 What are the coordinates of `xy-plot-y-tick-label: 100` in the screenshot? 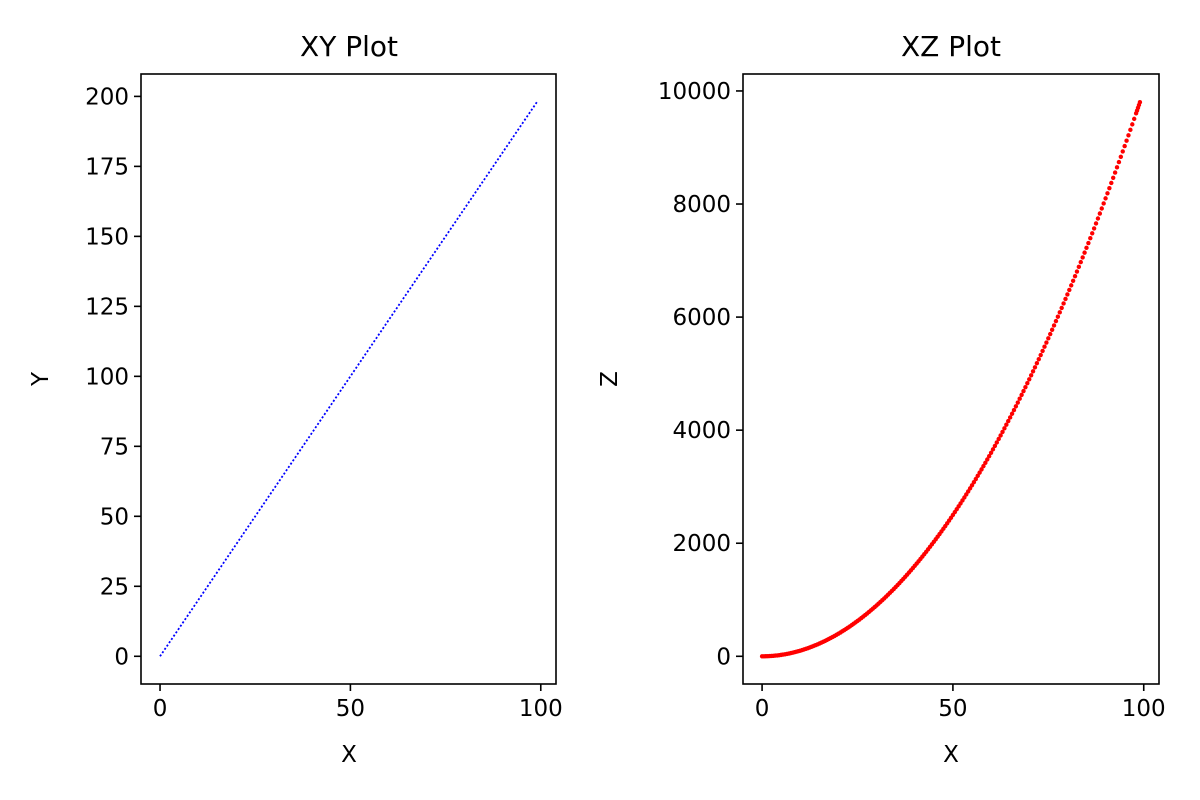 It's located at (107, 377).